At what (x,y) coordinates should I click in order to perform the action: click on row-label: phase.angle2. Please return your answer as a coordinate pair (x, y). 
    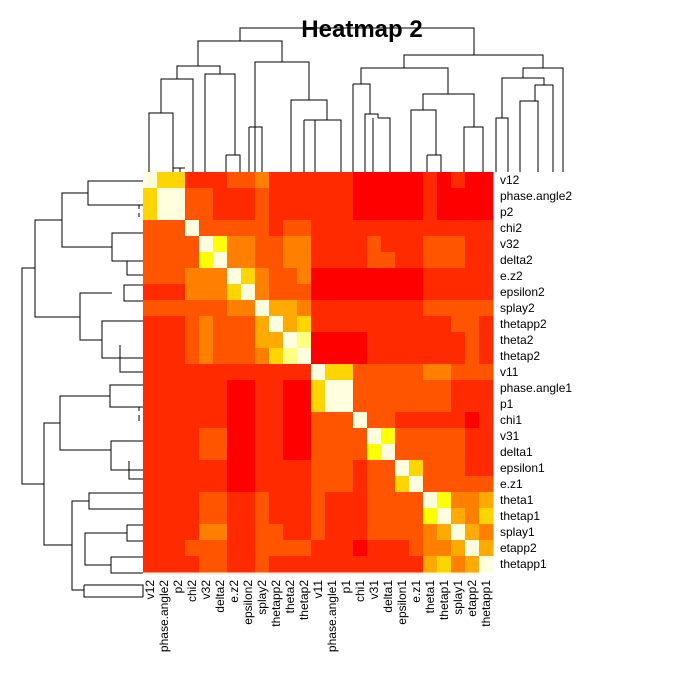
    Looking at the image, I should click on (536, 196).